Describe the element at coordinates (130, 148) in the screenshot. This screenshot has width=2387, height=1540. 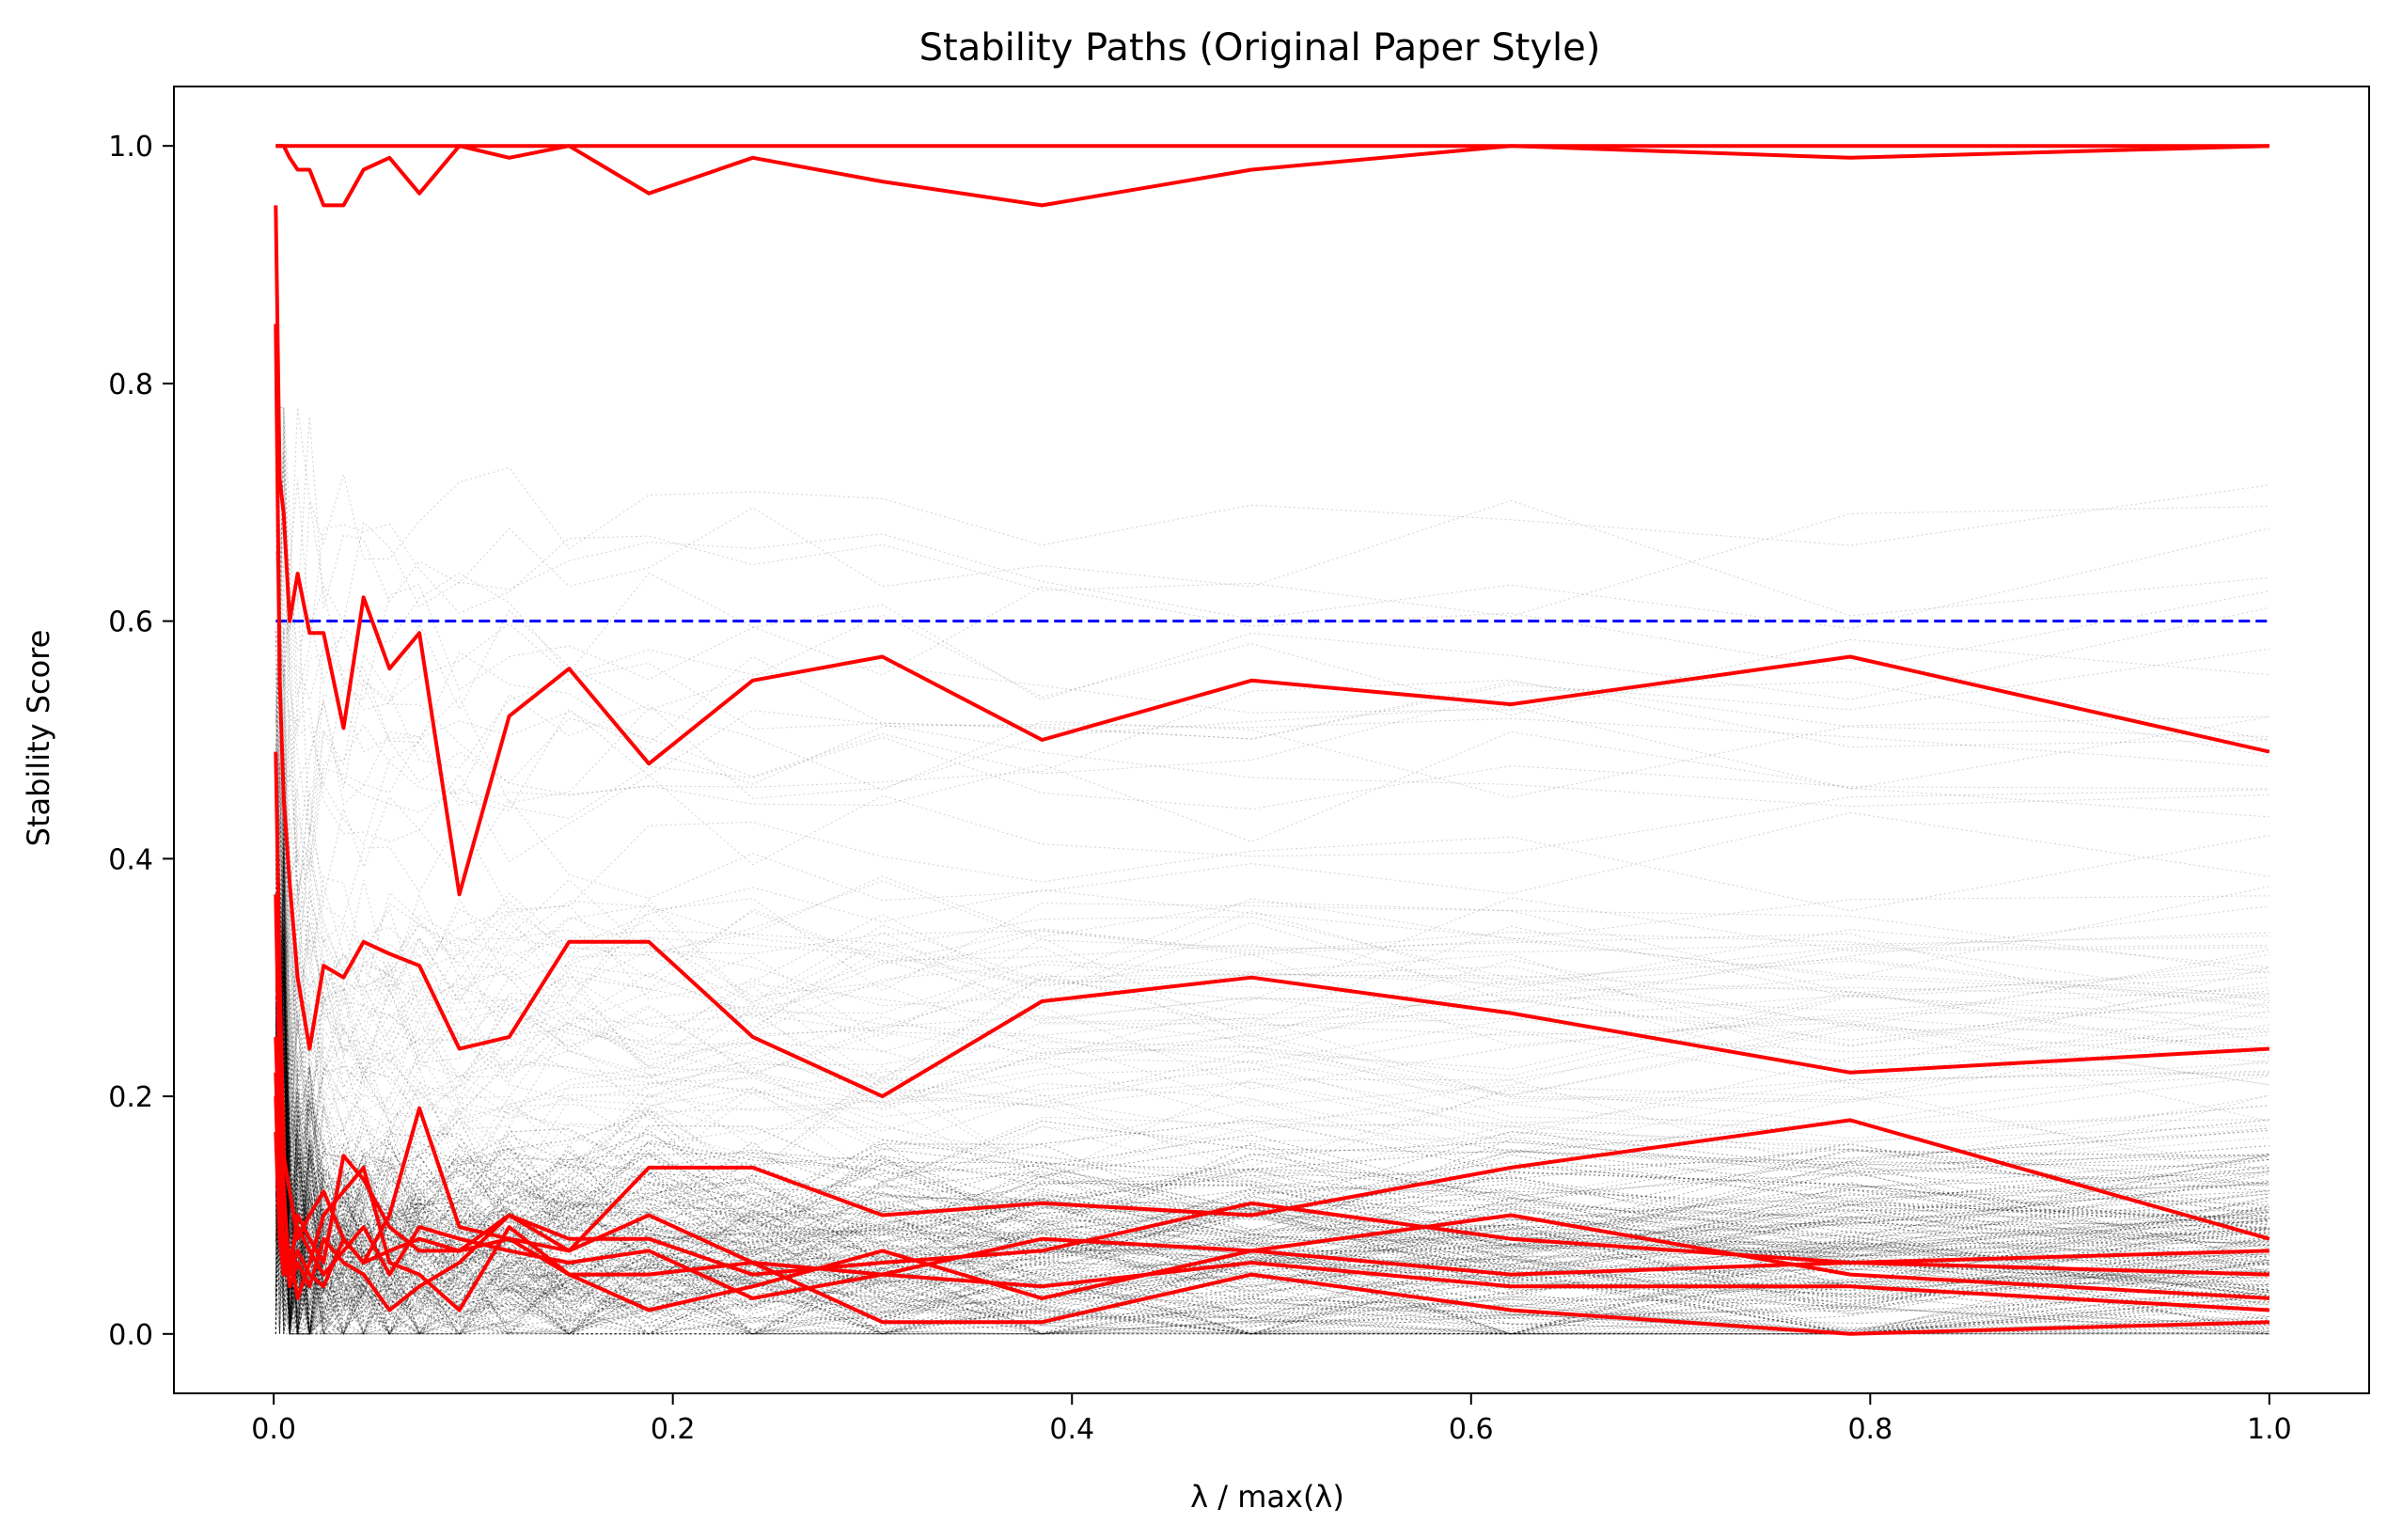
I see `y-tick-label: 1.0` at that location.